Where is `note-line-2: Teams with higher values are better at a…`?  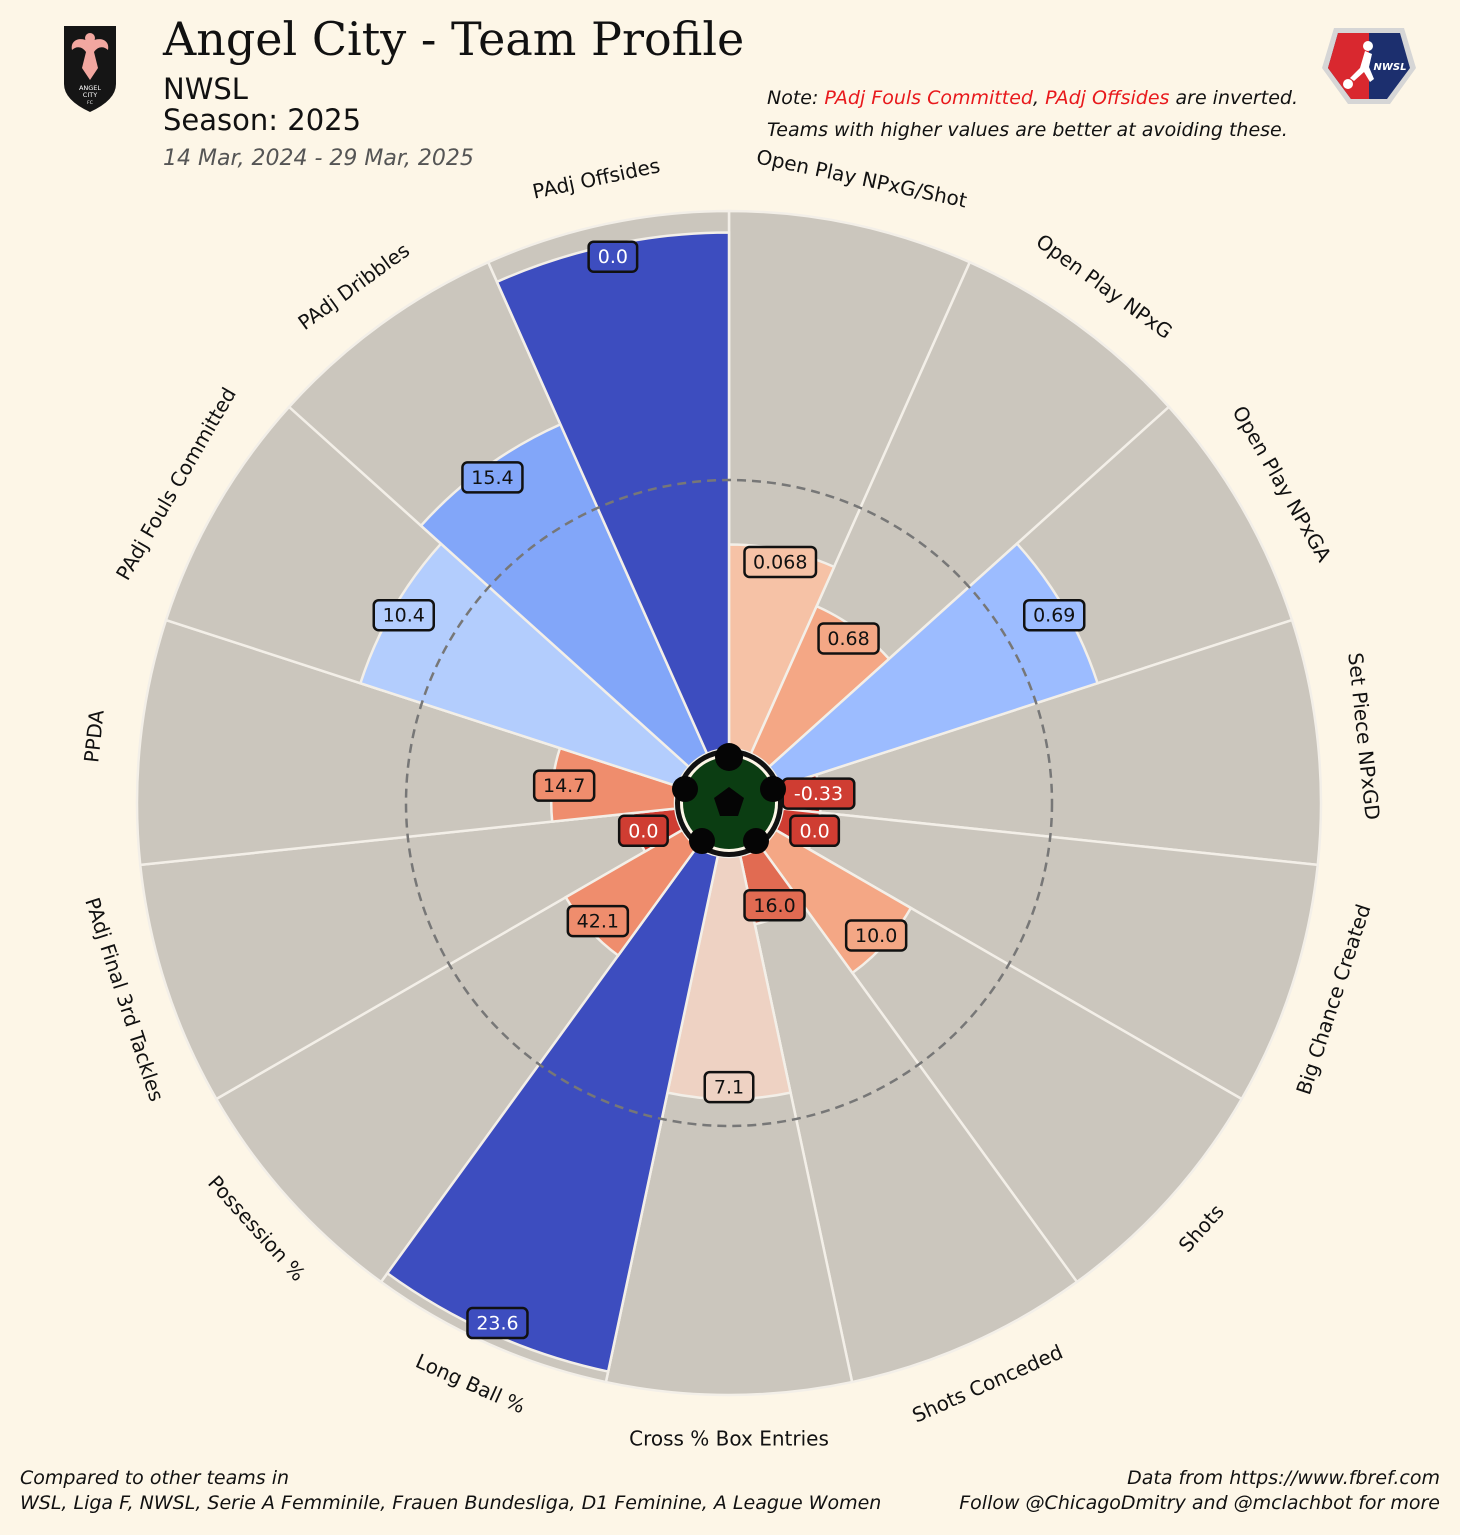
note-line-2: Teams with higher values are better at a… is located at coordinates (1027, 130).